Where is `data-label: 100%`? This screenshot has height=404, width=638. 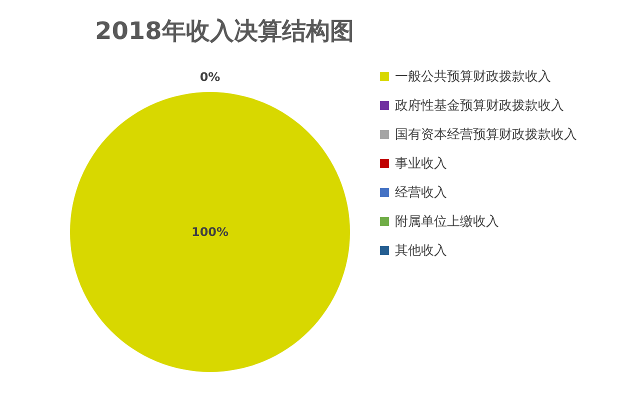
data-label: 100% is located at coordinates (210, 232).